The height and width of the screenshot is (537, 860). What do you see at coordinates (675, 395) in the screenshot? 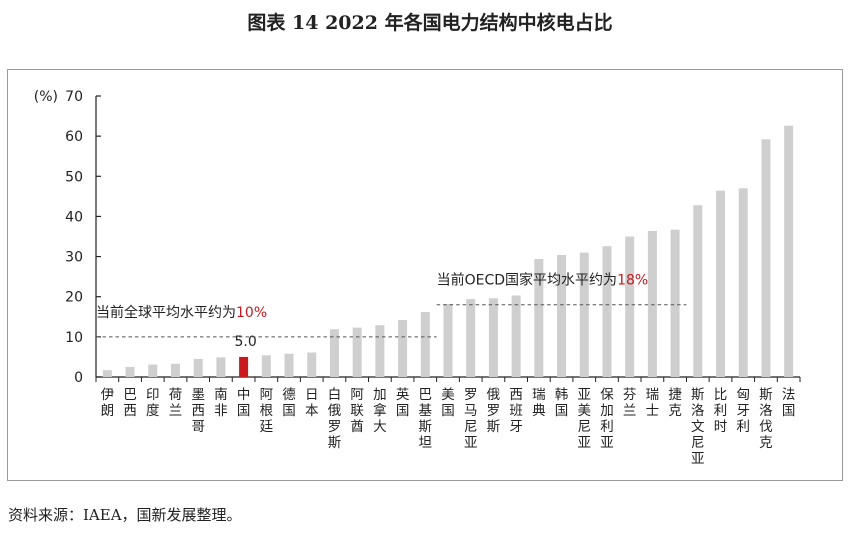
I see `category-label-捷克: 捷` at bounding box center [675, 395].